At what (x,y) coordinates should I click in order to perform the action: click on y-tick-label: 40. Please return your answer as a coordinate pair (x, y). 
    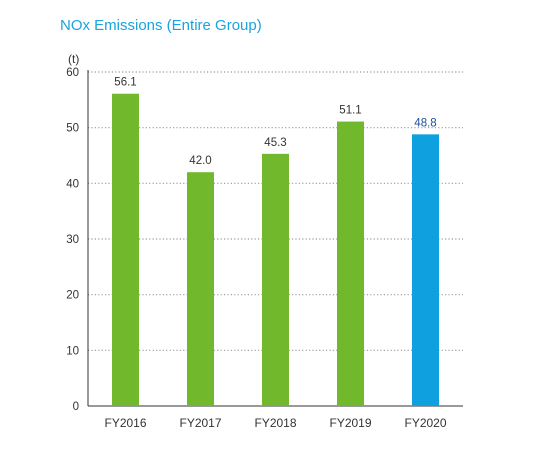
    Looking at the image, I should click on (72, 184).